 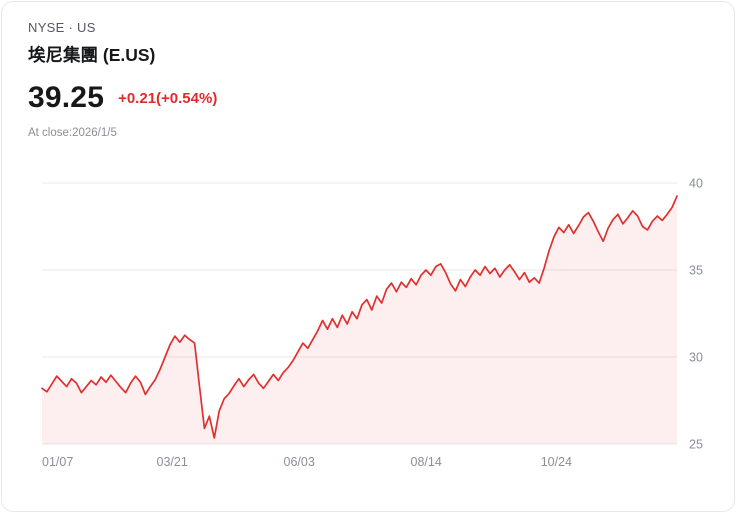 I want to click on y-axis-tick-label: 30, so click(x=696, y=358).